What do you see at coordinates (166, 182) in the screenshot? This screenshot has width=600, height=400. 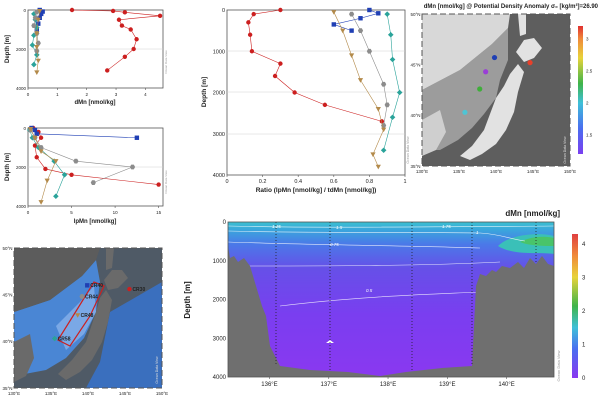 I see `lpmn-profile-watermark: Ocean Data View` at bounding box center [166, 182].